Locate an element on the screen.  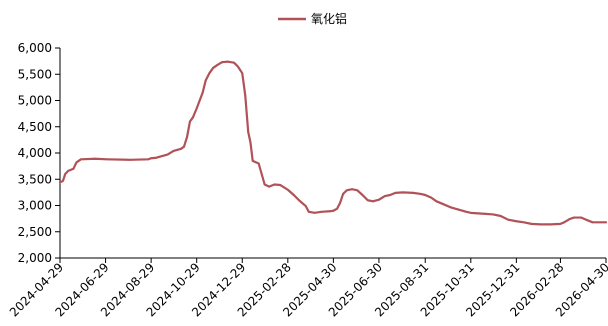
y-tick-label: 6,000 is located at coordinates (35, 48).